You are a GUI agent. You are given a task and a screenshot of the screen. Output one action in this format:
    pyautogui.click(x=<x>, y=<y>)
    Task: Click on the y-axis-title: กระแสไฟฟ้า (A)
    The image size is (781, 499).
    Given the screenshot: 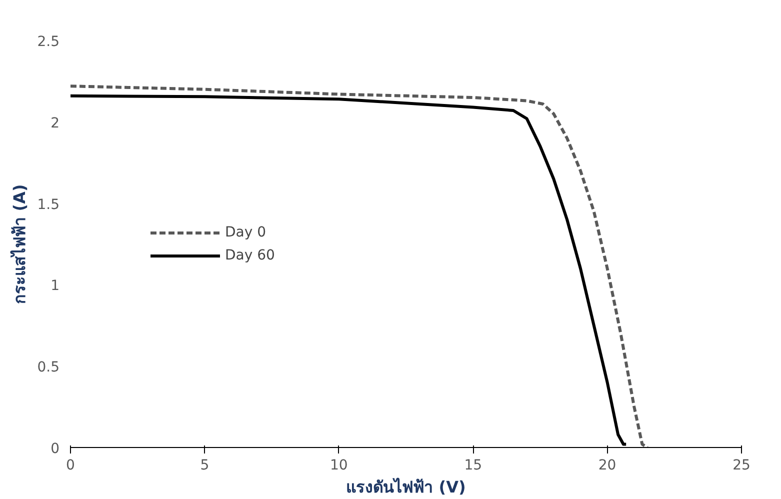 What is the action you would take?
    pyautogui.click(x=20, y=244)
    